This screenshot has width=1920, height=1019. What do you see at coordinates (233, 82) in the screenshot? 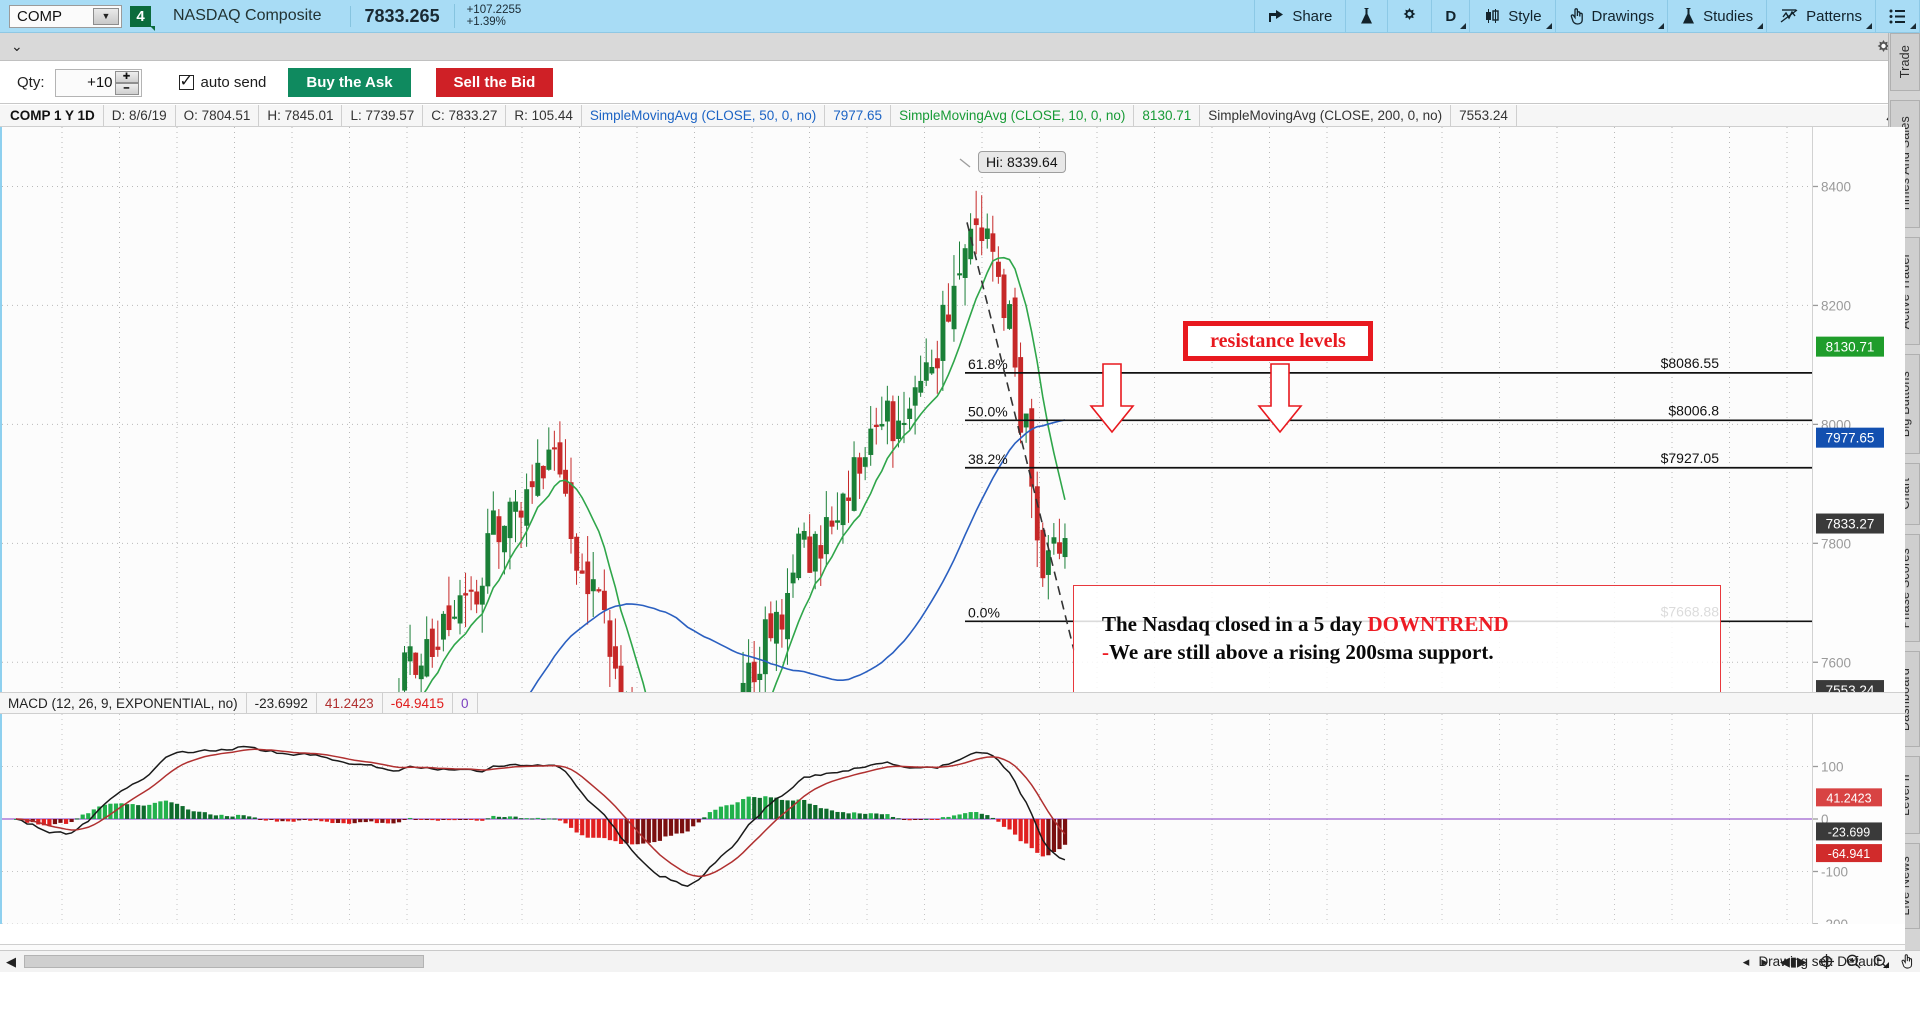
I see `auto-send-label: auto send` at bounding box center [233, 82].